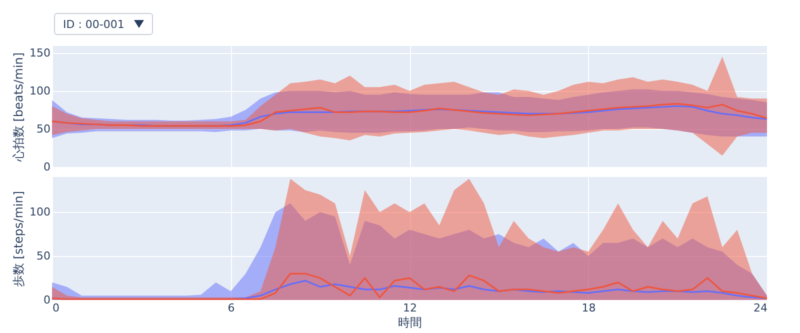 The height and width of the screenshot is (333, 800). I want to click on y-axis-title: 心拍数 [beats/min], so click(19, 107).